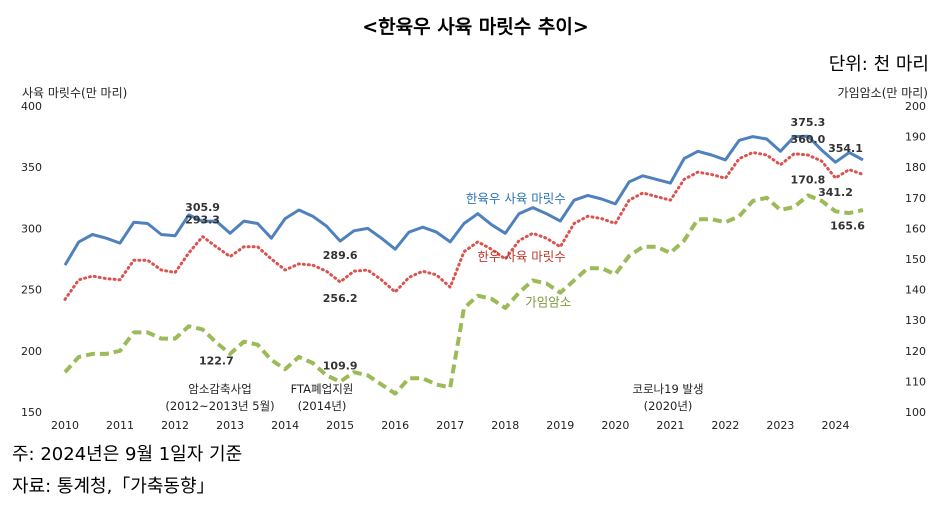  I want to click on series-name-label: 한육우 사육 마릿수, so click(516, 198).